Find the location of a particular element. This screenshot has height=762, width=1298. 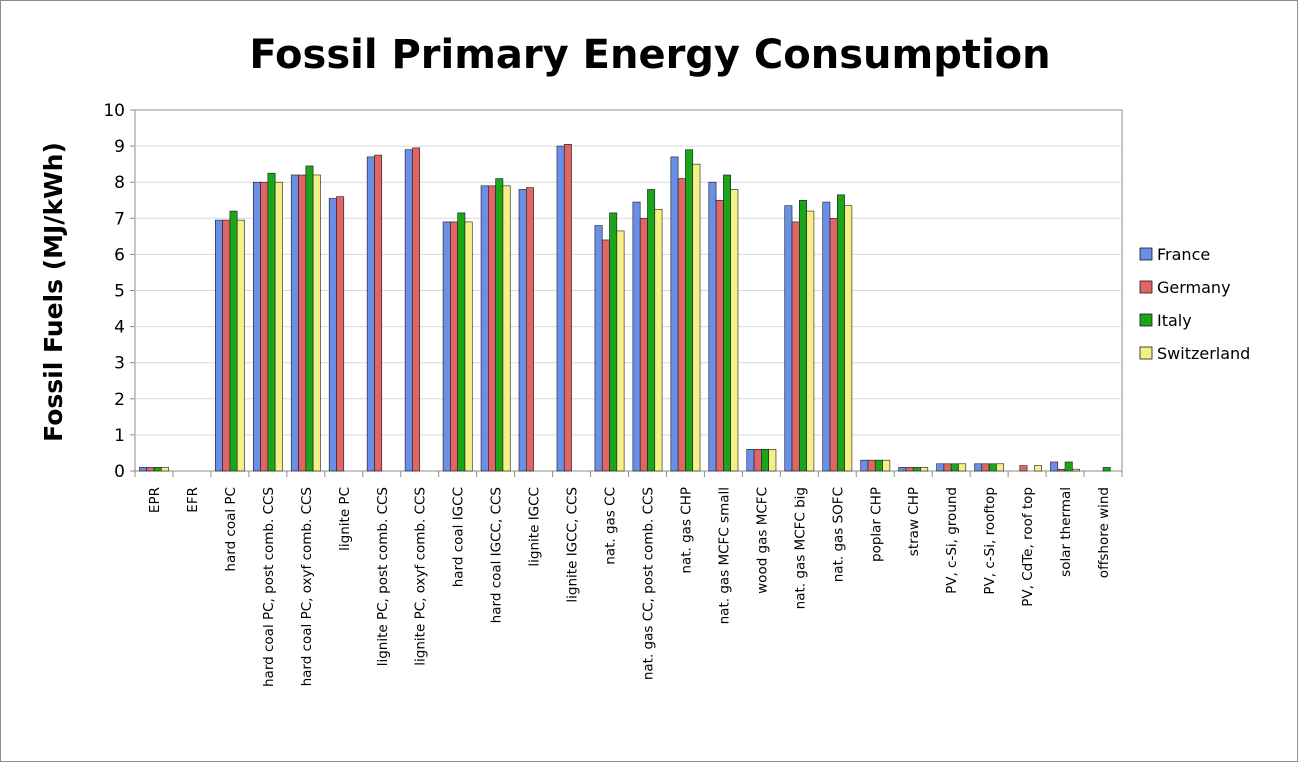

y-tick-labels: 0 1 2 3 4 5 6 7 8 9 10 is located at coordinates (119, 291).